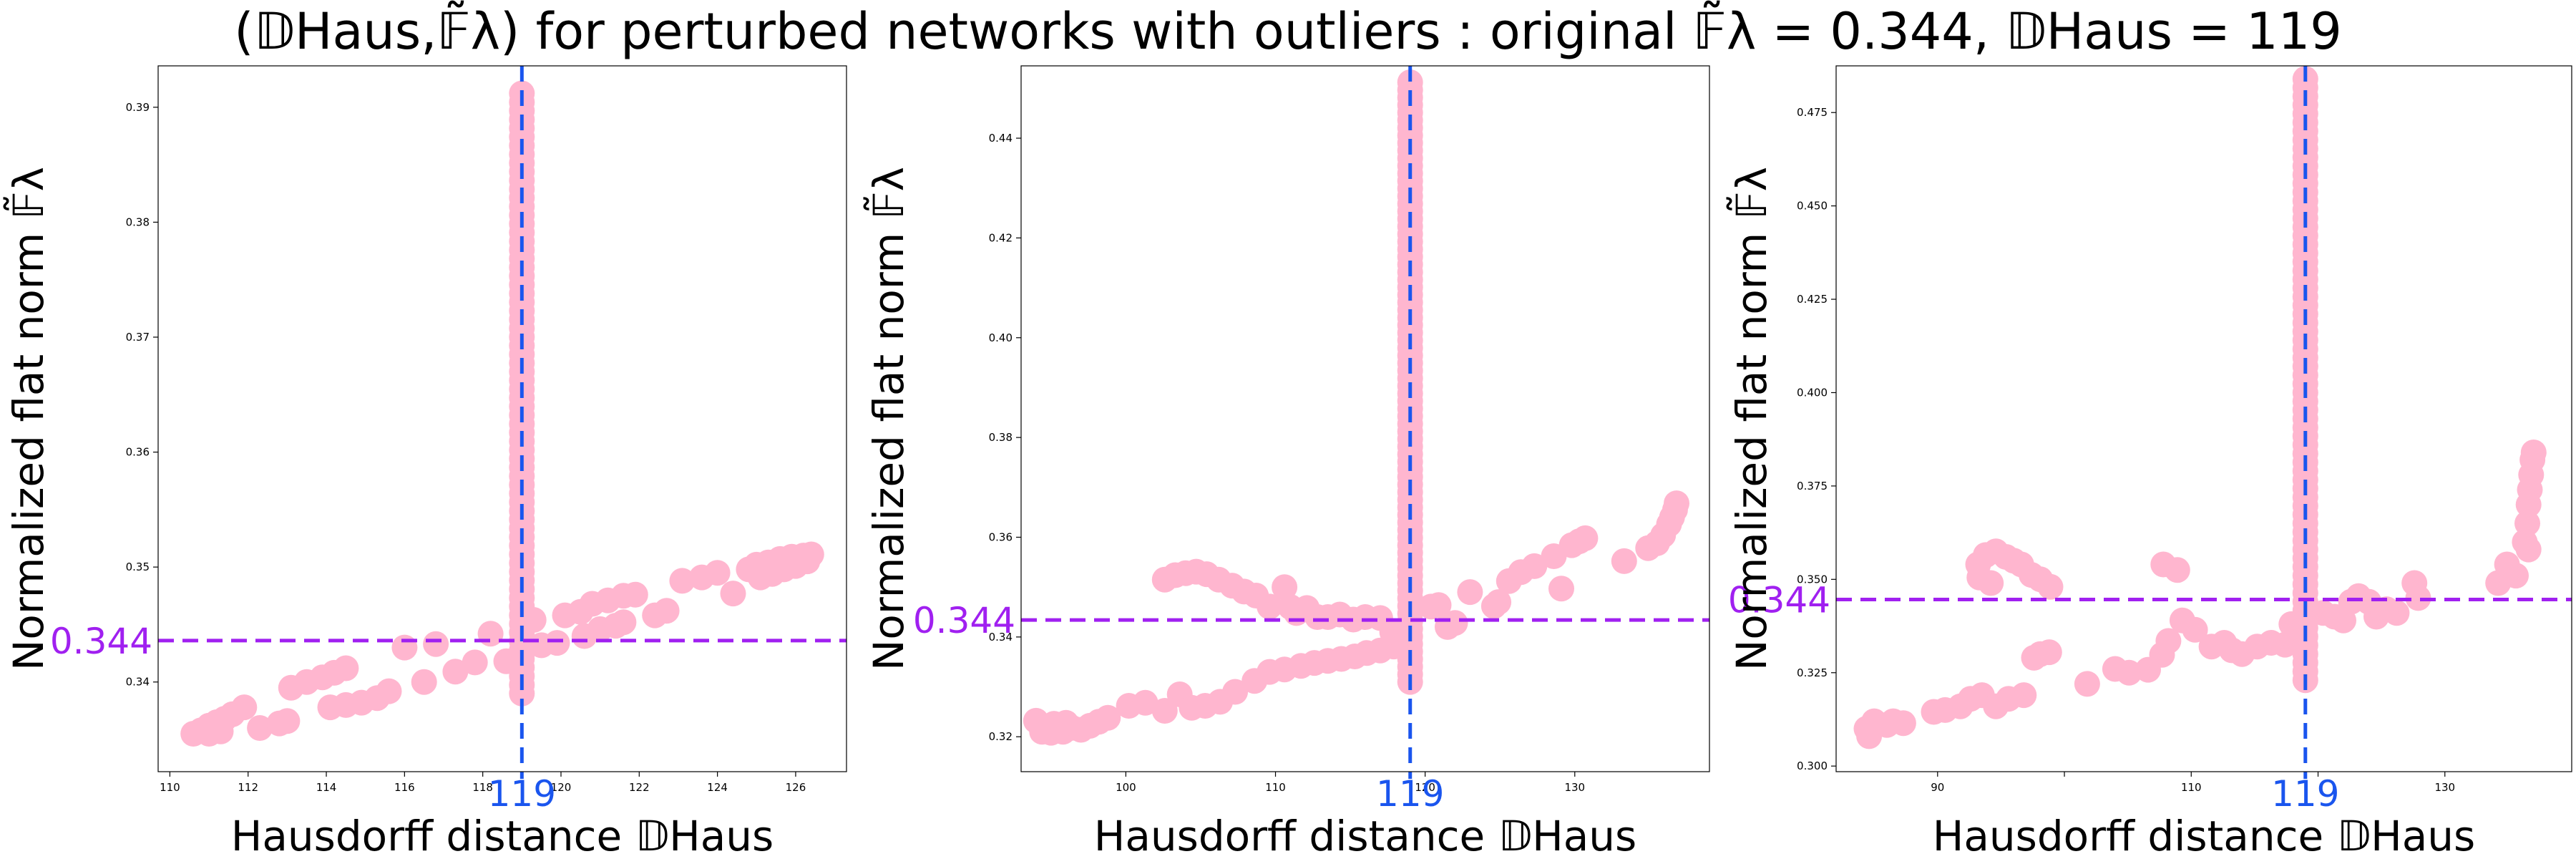  I want to click on x-tick-label: 90, so click(1937, 787).